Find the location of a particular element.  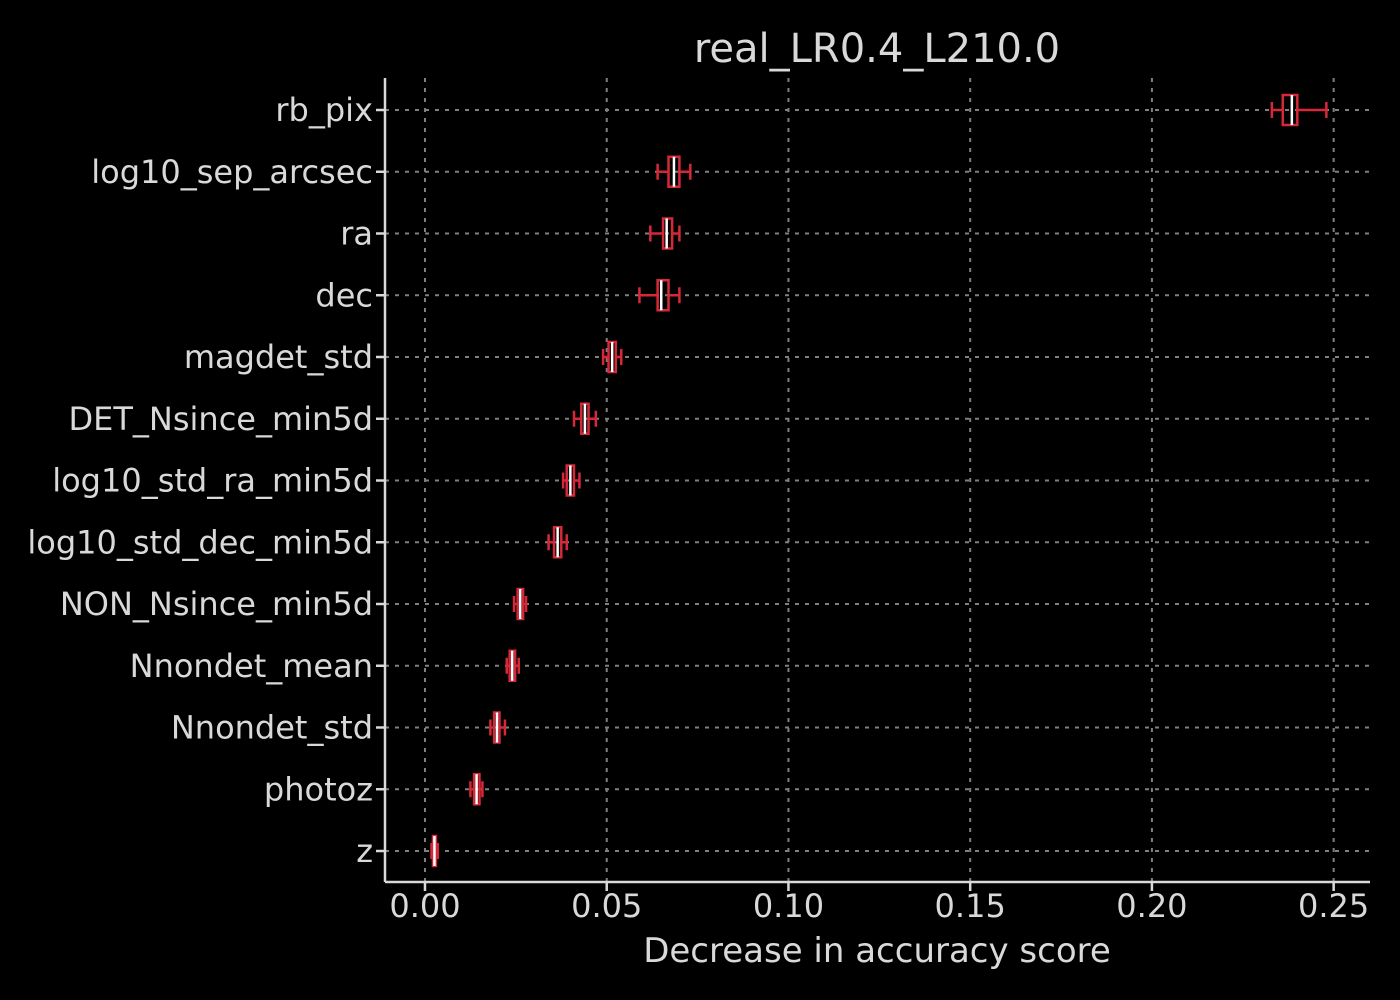

x-tick-label: 0.15 is located at coordinates (970, 906).